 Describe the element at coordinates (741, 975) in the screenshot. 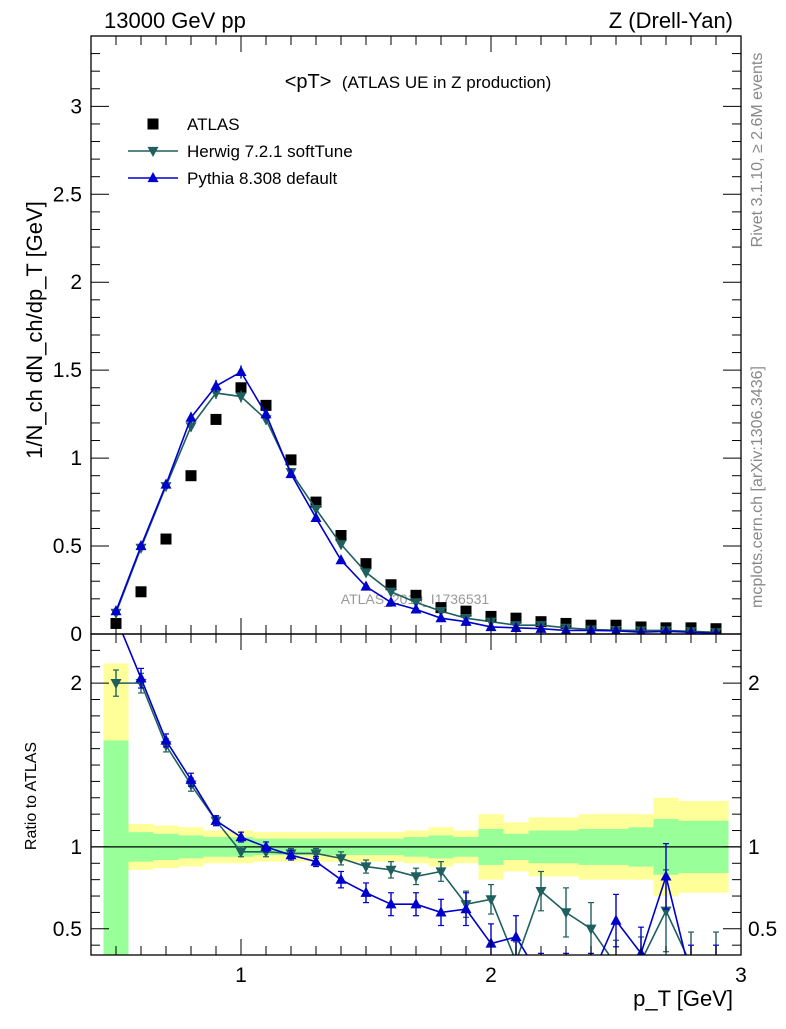

I see `x-tick-label: 3` at that location.